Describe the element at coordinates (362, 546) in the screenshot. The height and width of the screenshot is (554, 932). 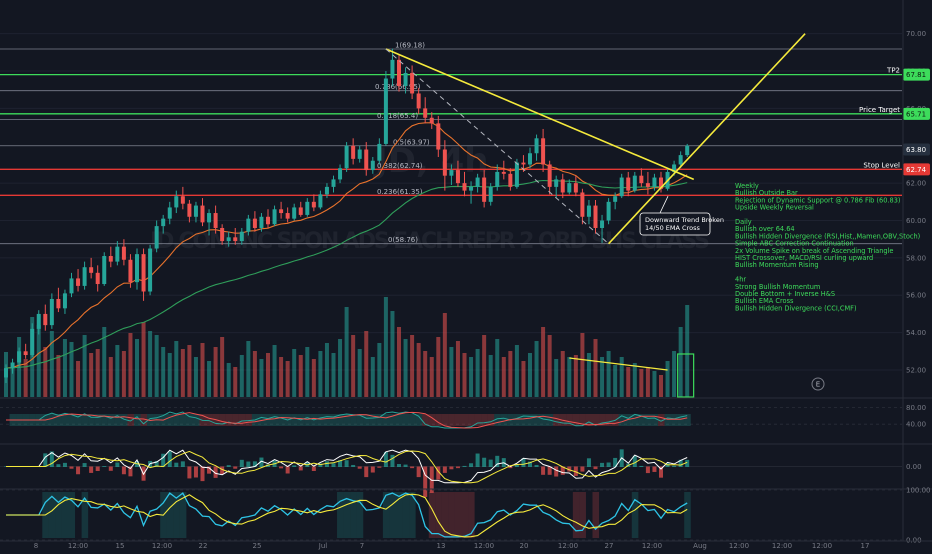
I see `x-tick-label: 7` at that location.